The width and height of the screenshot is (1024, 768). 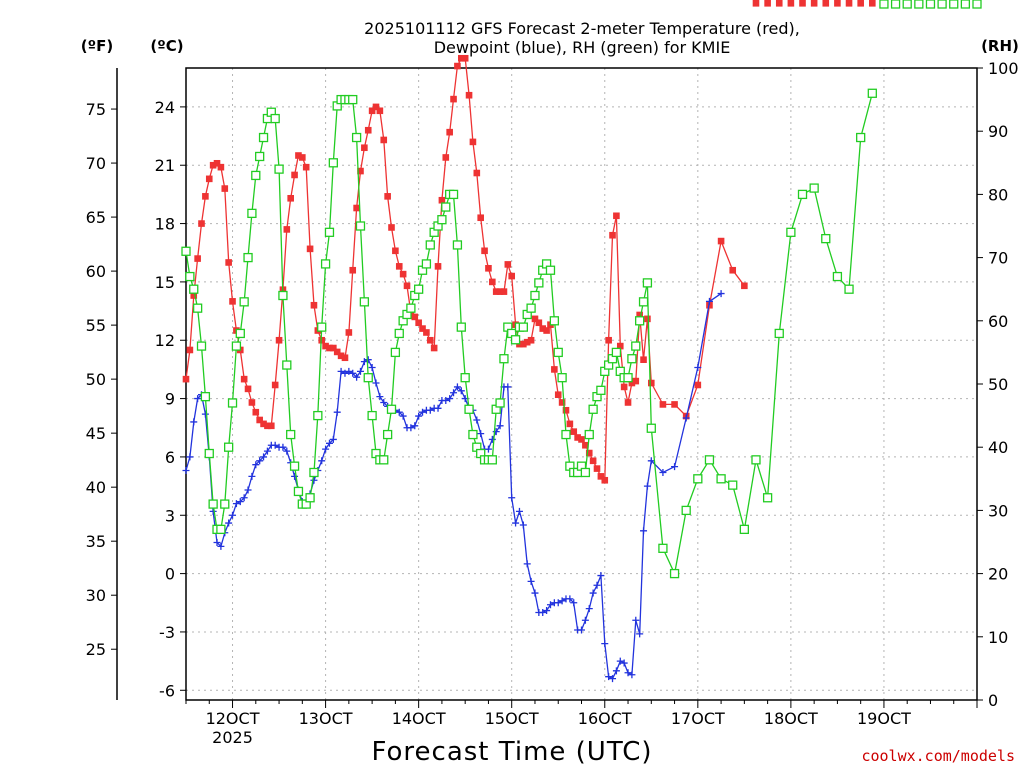 I want to click on fahrenheit-tick-label: 55, so click(x=96, y=325).